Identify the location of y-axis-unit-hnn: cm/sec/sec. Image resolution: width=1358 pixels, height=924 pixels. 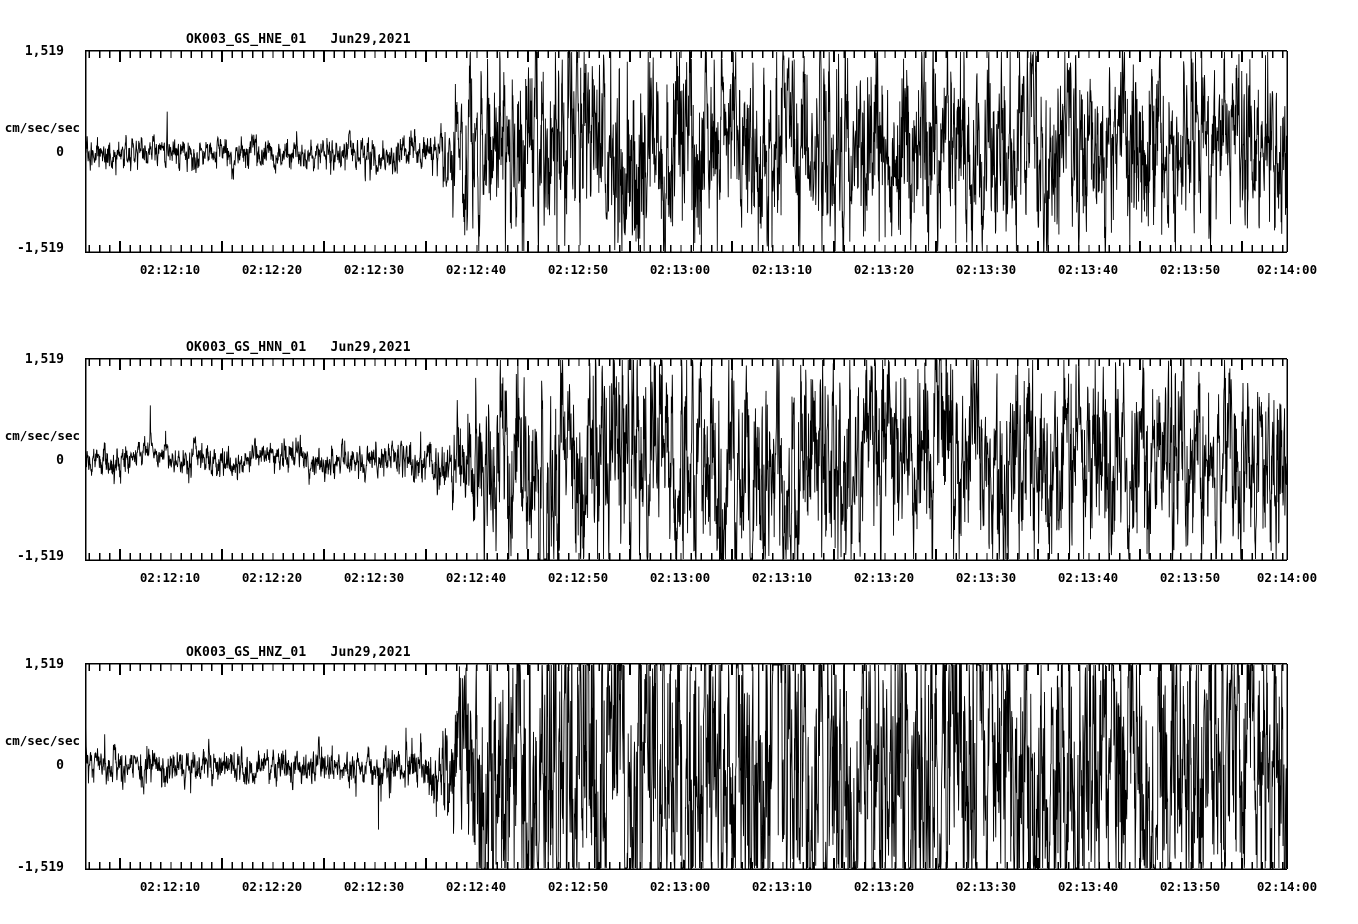
(42, 435).